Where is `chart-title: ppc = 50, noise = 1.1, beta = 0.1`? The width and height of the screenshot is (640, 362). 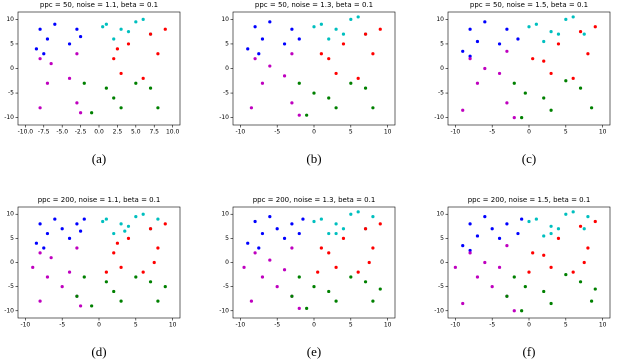
chart-title: ppc = 50, noise = 1.1, beta = 0.1 is located at coordinates (99, 5).